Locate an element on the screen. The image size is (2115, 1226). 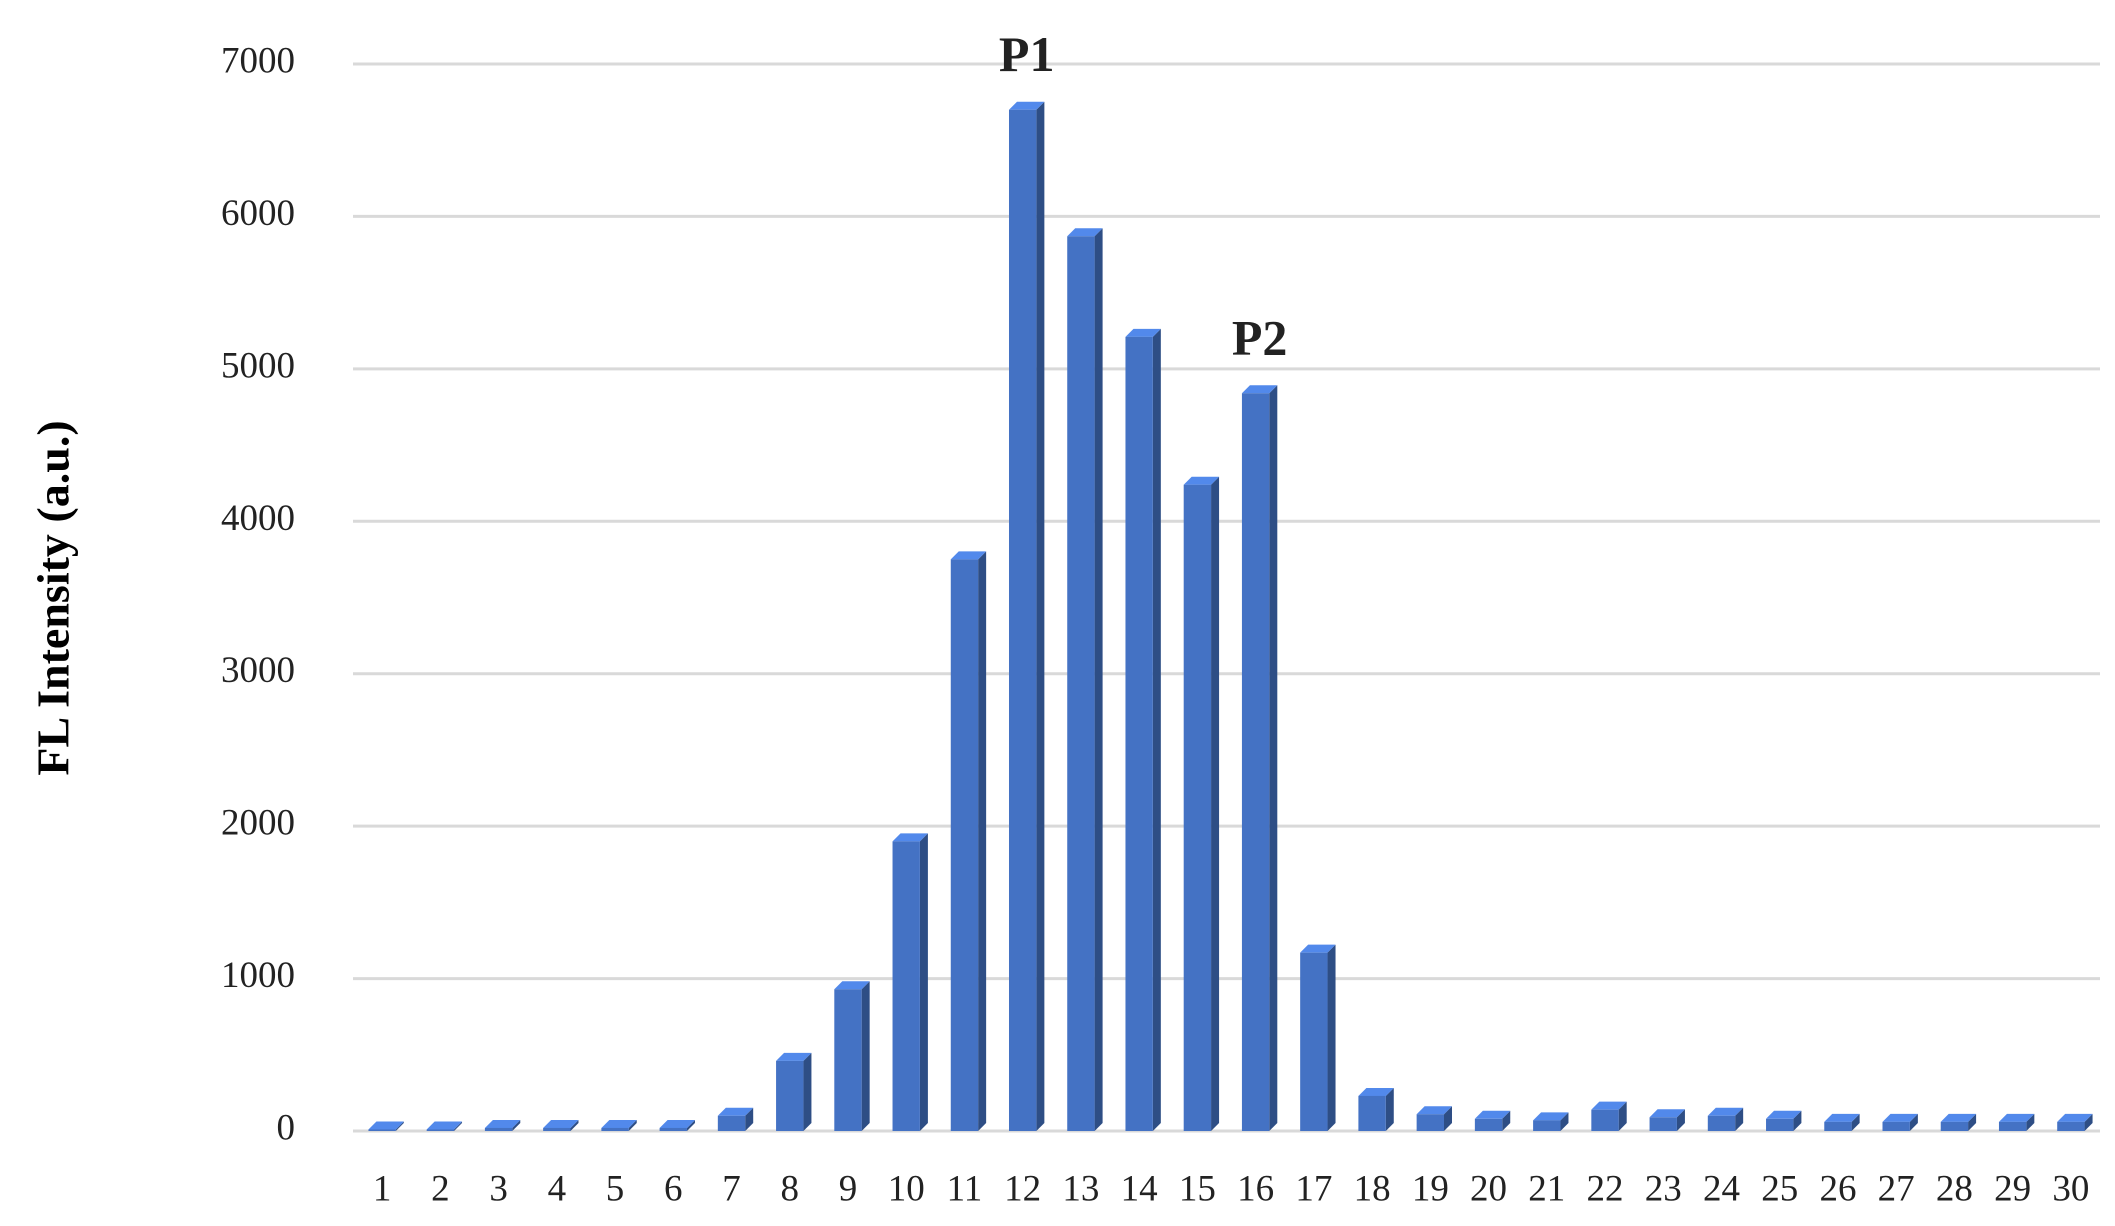
x-tick-label: 5 is located at coordinates (615, 1188).